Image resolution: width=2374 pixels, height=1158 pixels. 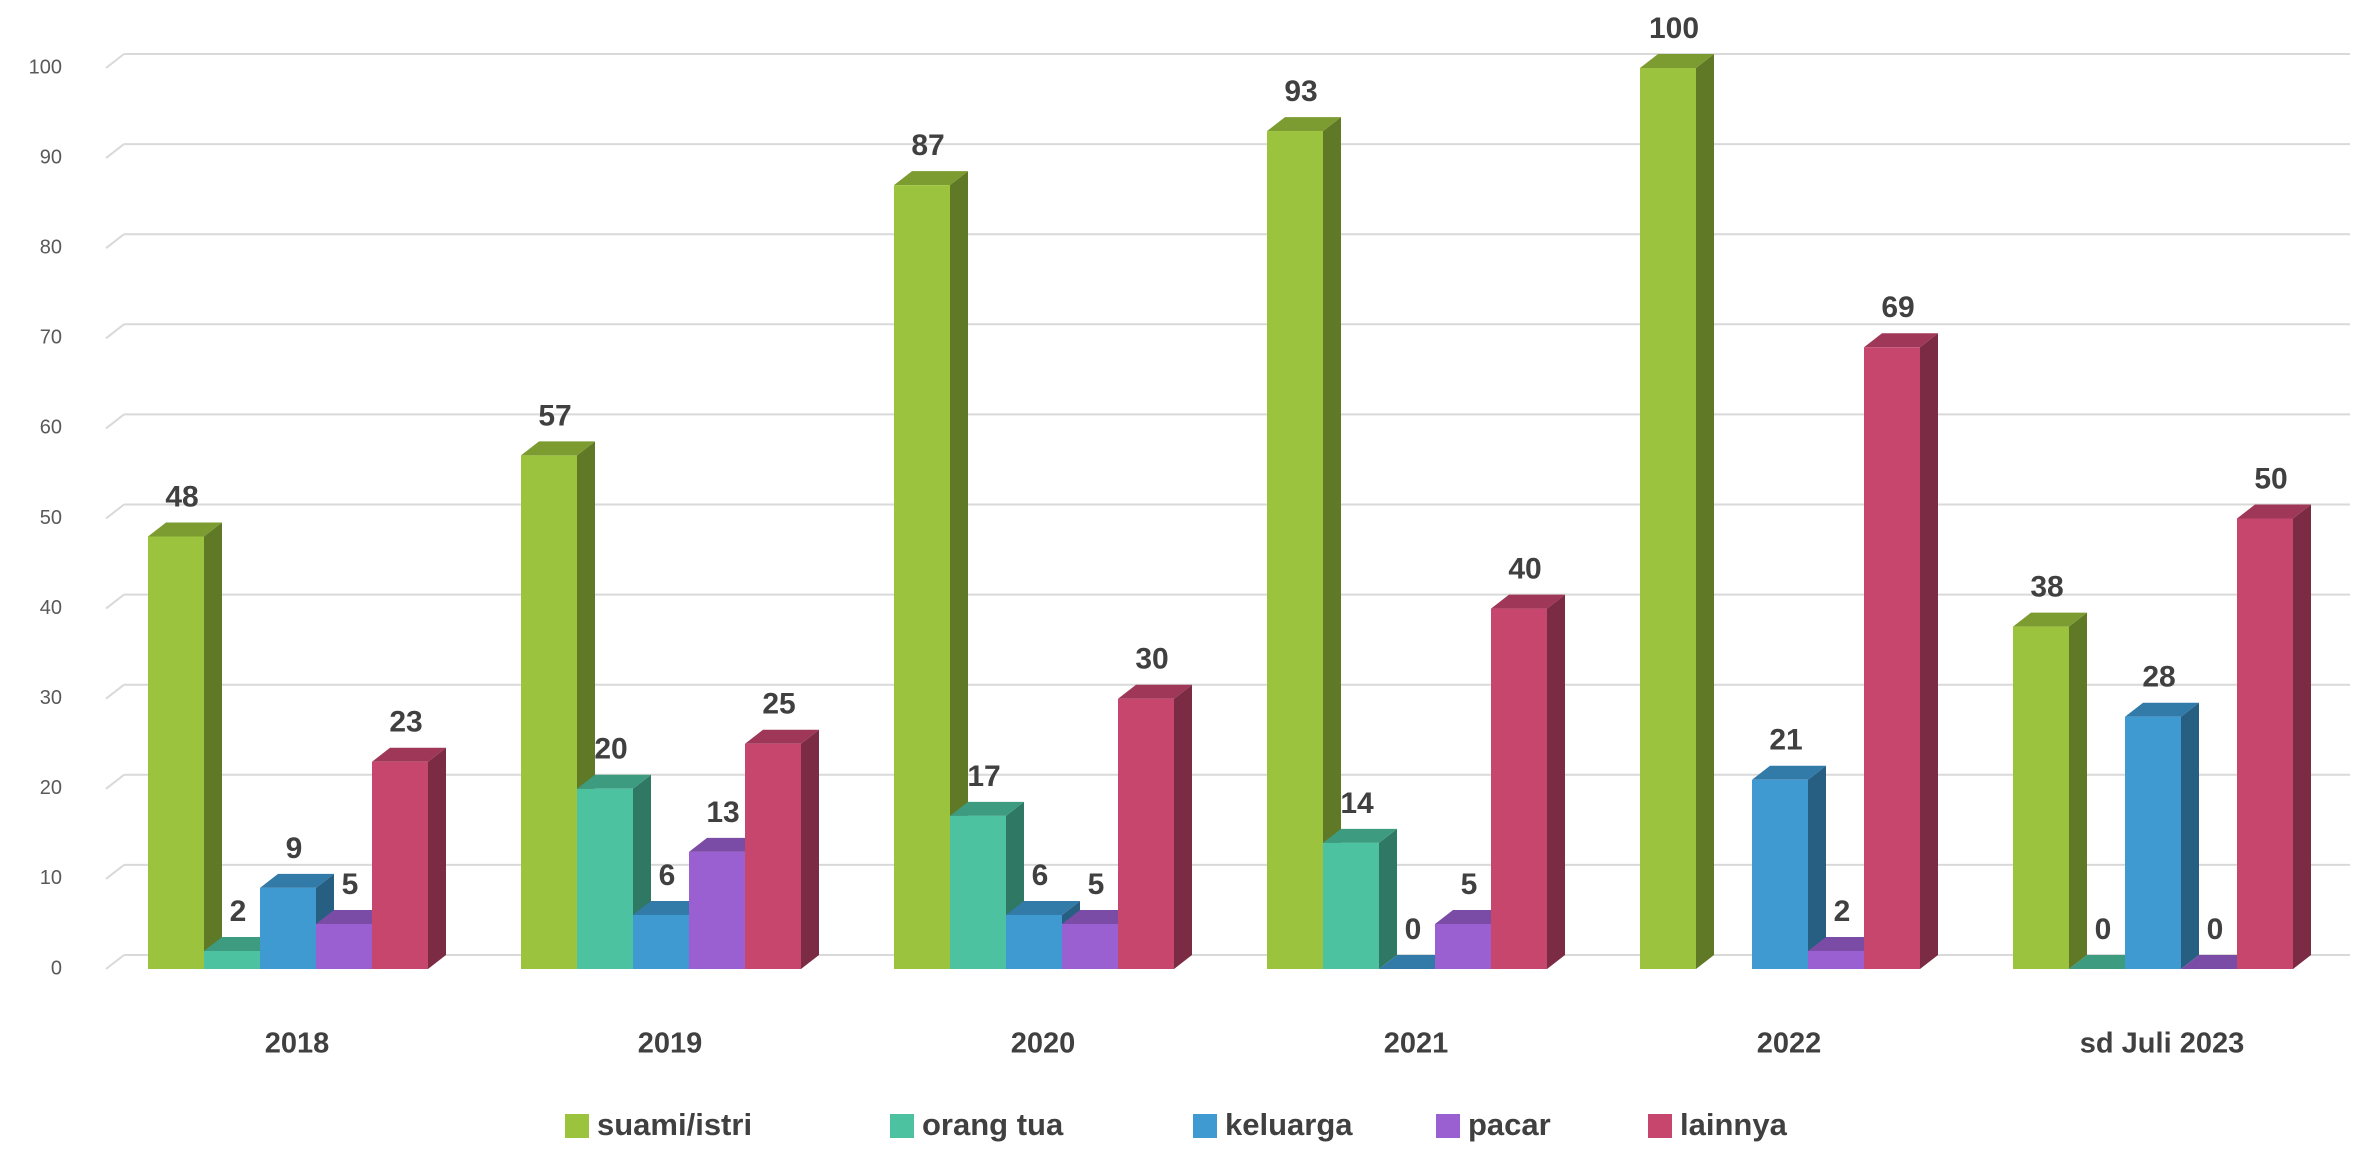 I want to click on data-label: 30, so click(x=1151, y=659).